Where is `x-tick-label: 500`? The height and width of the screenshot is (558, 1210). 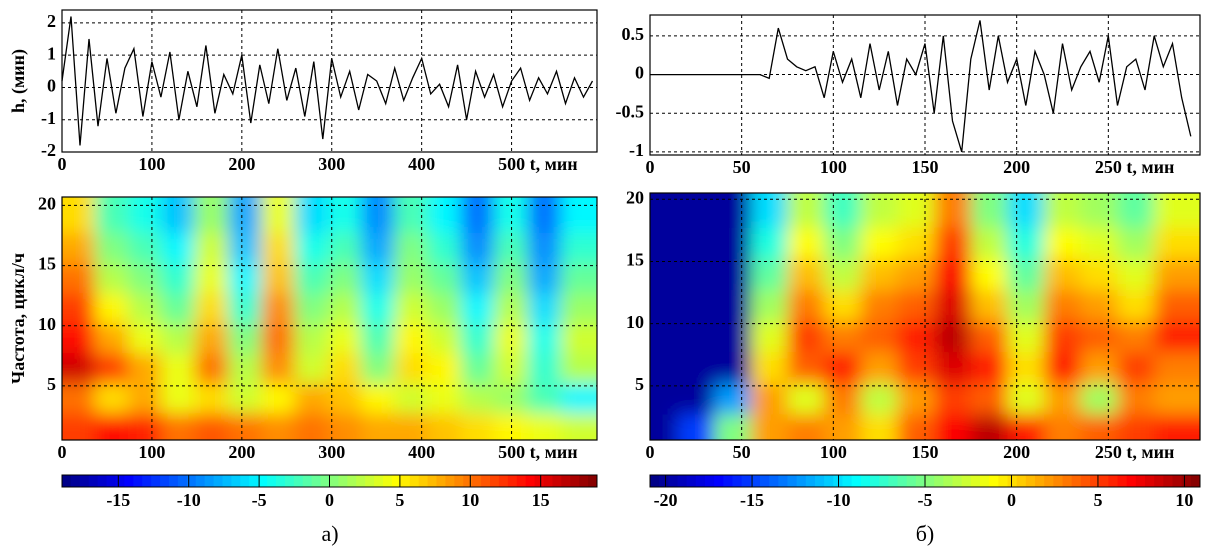
x-tick-label: 500 is located at coordinates (511, 164).